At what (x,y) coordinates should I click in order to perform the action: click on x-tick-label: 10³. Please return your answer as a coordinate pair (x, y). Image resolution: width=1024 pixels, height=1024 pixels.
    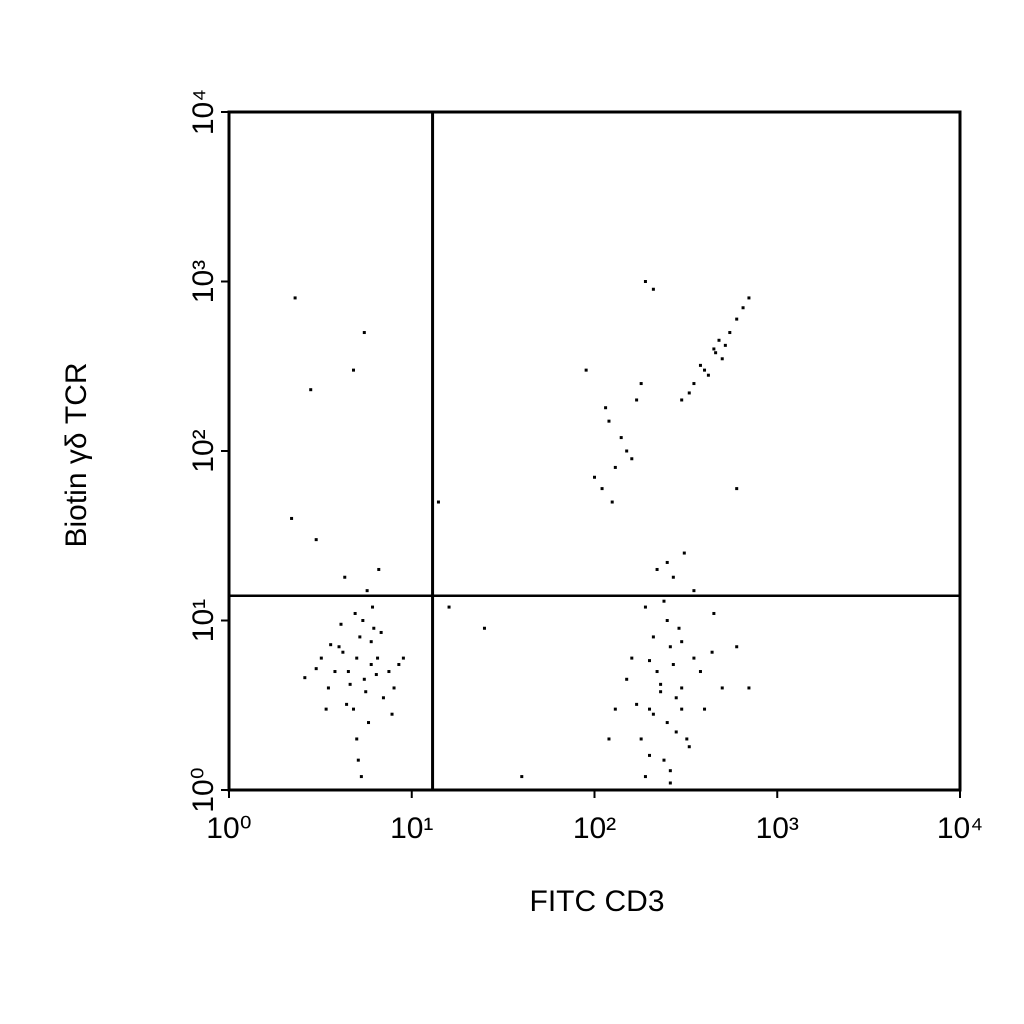
    Looking at the image, I should click on (777, 828).